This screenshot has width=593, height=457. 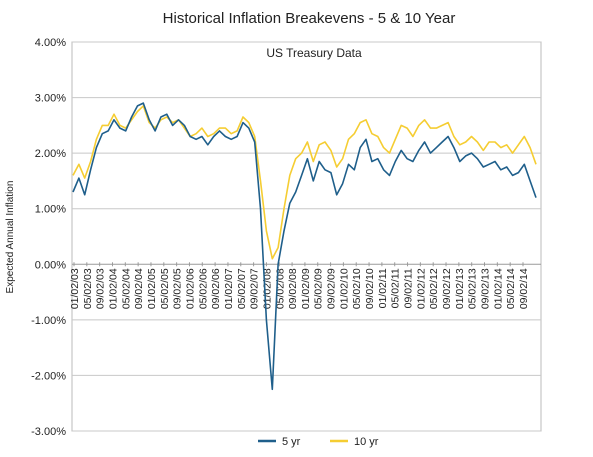 What do you see at coordinates (319, 288) in the screenshot?
I see `x-tick-label: 05/02/09` at bounding box center [319, 288].